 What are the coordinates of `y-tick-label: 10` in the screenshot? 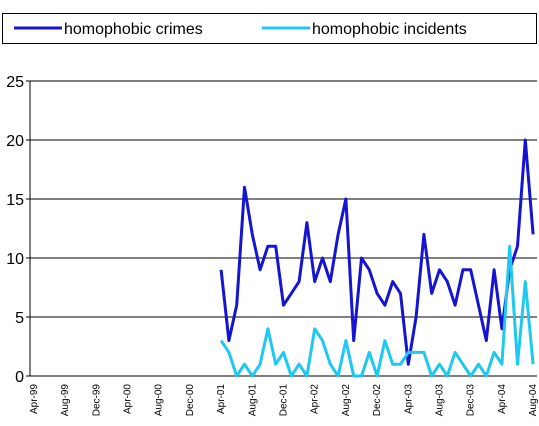 It's located at (15, 259).